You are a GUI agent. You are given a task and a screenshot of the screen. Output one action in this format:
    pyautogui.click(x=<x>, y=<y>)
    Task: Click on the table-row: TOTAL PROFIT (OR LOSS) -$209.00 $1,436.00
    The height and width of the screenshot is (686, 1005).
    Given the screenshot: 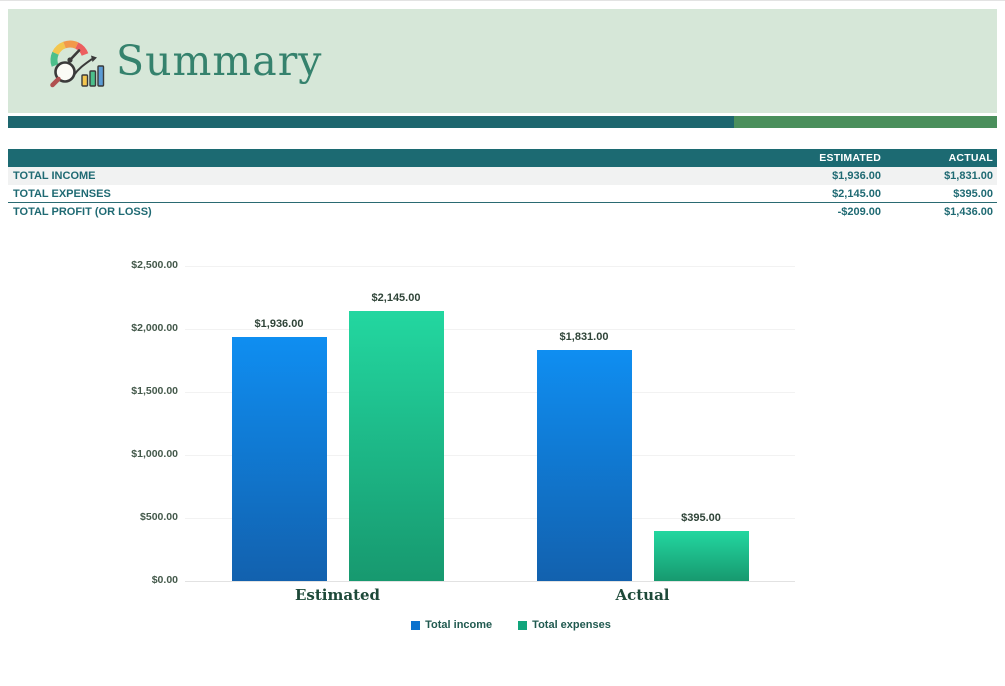 What is the action you would take?
    pyautogui.click(x=502, y=212)
    